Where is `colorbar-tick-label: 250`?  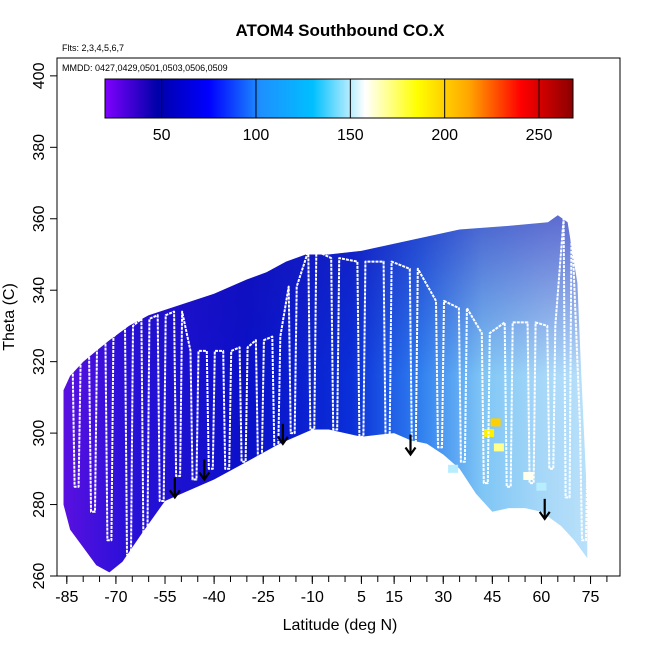
colorbar-tick-label: 250 is located at coordinates (539, 135).